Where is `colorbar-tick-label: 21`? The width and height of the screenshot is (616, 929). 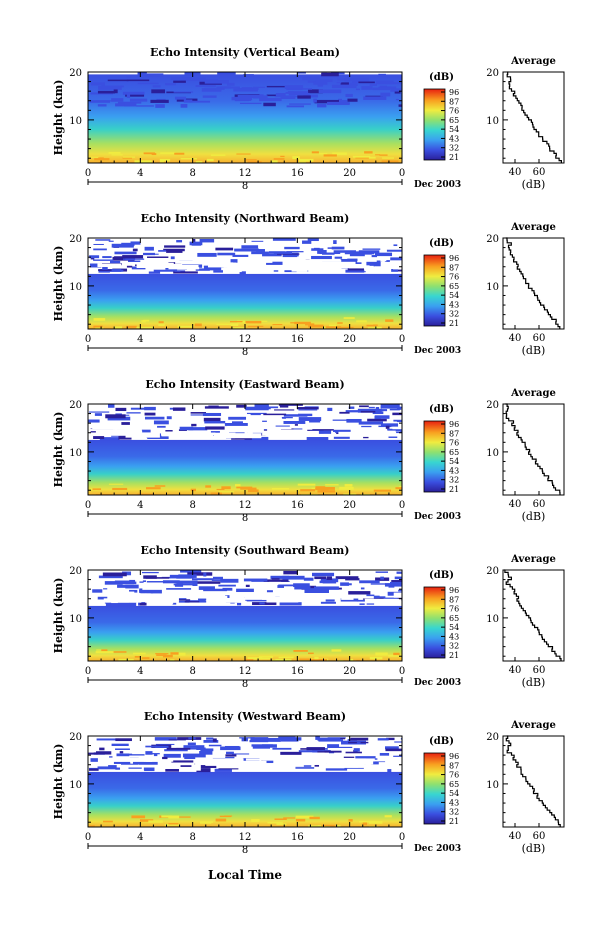 colorbar-tick-label: 21 is located at coordinates (454, 655).